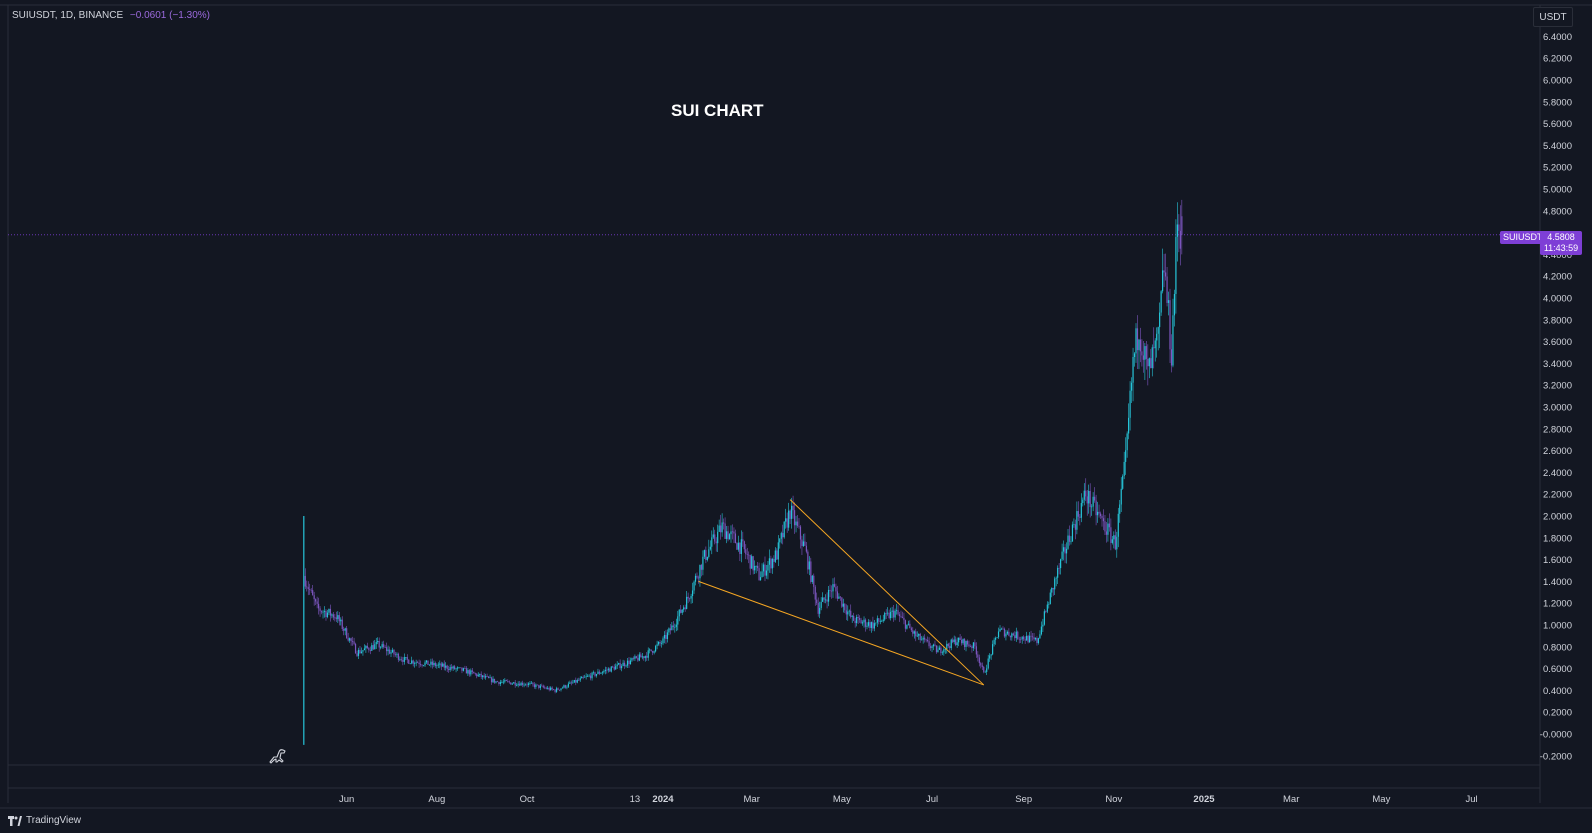 This screenshot has height=833, width=1592. What do you see at coordinates (1557, 81) in the screenshot?
I see `price-tick-label: 6.0000` at bounding box center [1557, 81].